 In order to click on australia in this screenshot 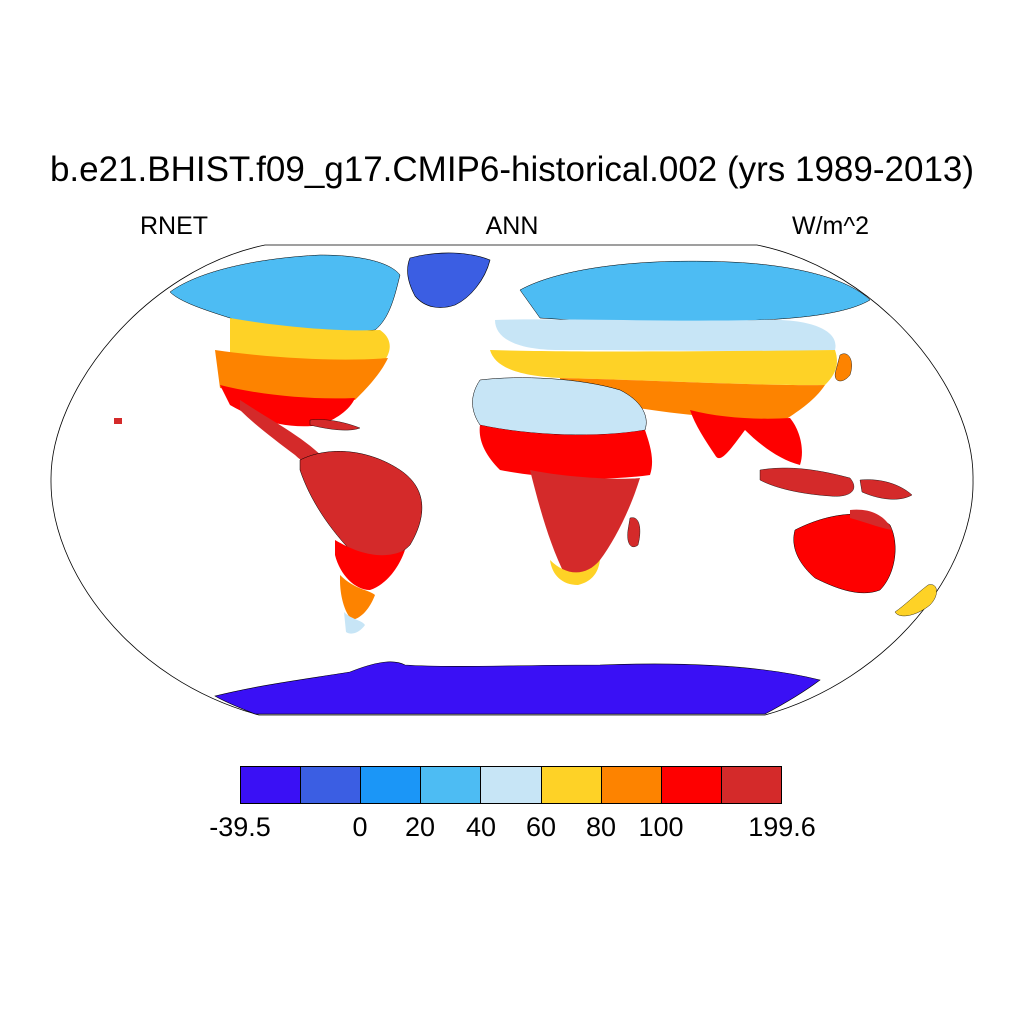, I will do `click(844, 551)`.